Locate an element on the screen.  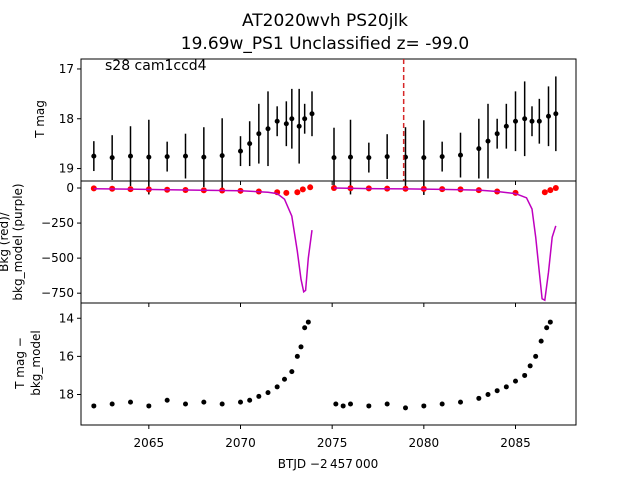
chart-title-line1: AT2020wvh PS20jlk is located at coordinates (325, 21).